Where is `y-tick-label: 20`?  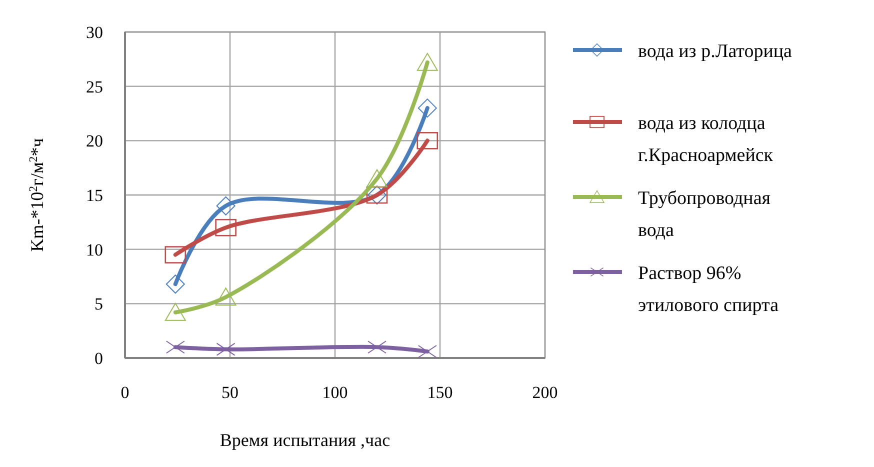
y-tick-label: 20 is located at coordinates (94, 141).